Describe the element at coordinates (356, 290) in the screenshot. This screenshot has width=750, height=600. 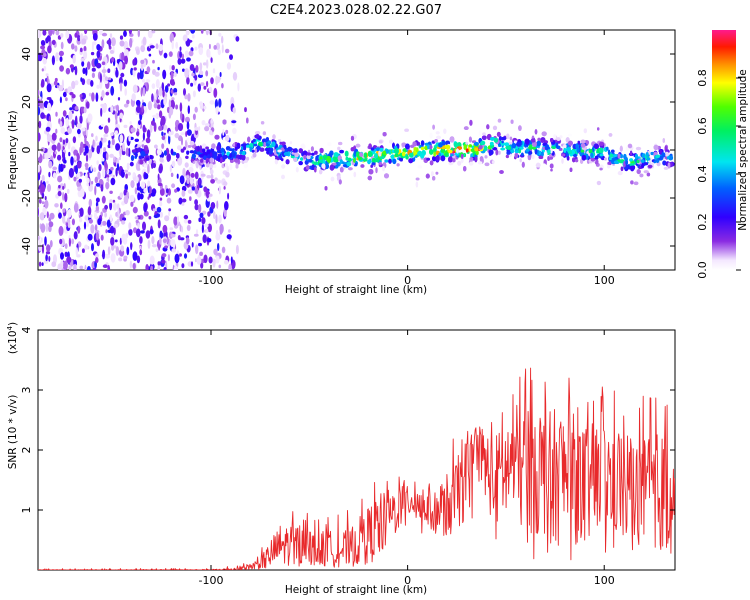
I see `spectrogram-x-axis-label: Height of straight line (km)` at that location.